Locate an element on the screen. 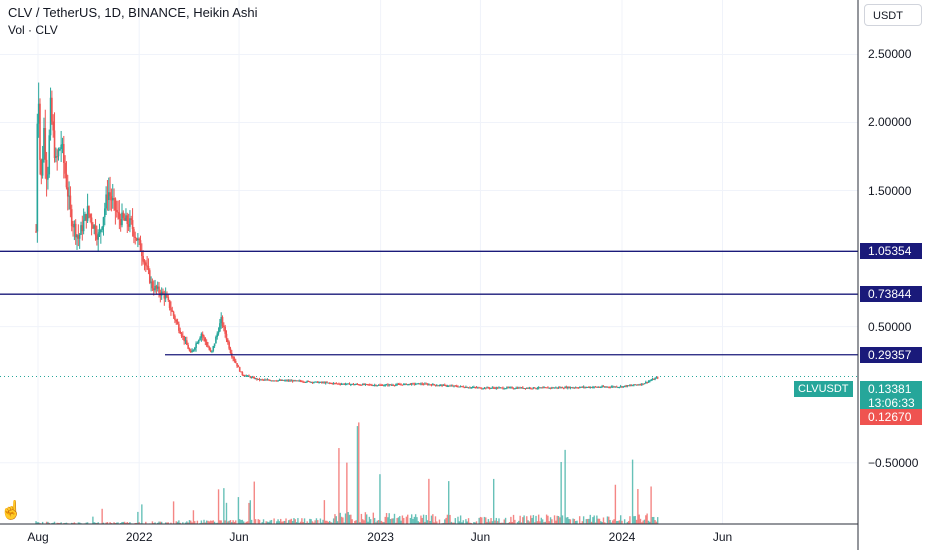  level-label: 1.05354 is located at coordinates (891, 251).